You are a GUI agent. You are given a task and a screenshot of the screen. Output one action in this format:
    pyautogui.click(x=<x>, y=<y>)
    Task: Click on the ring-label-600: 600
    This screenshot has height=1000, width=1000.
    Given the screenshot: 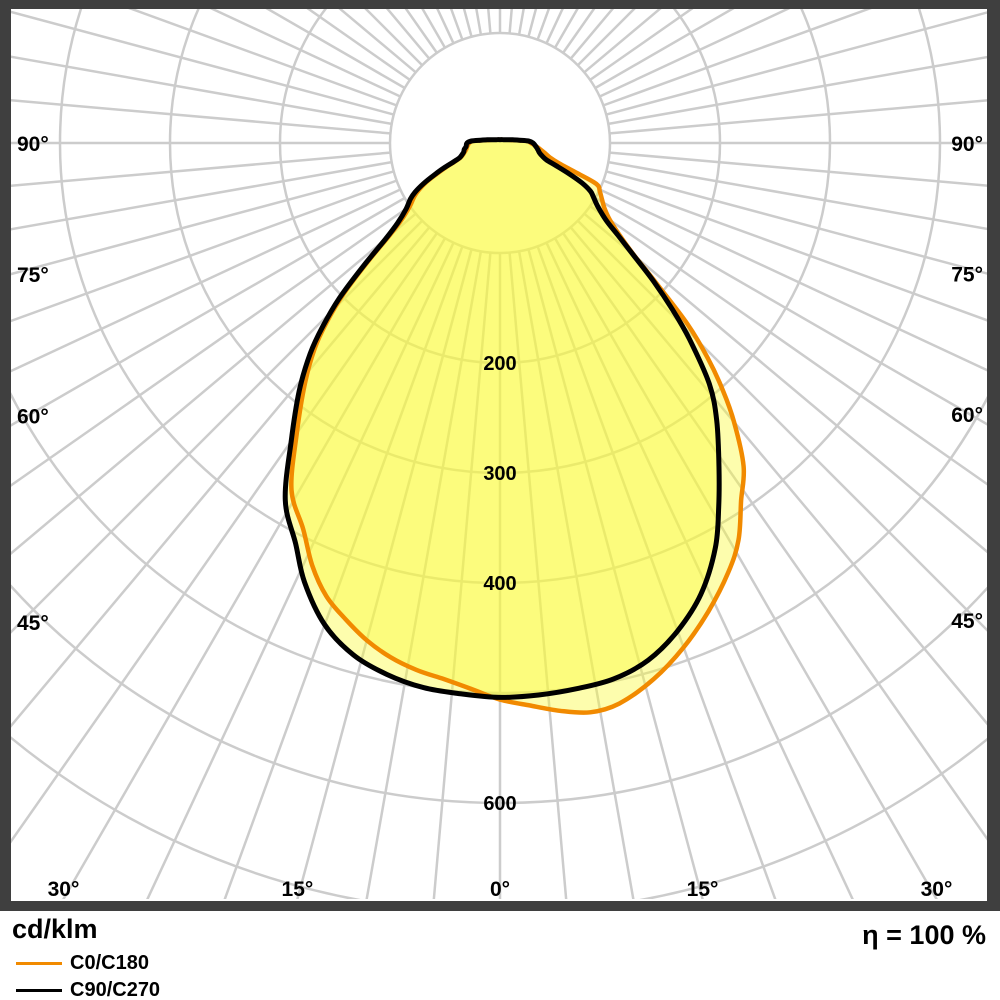 What is the action you would take?
    pyautogui.click(x=499, y=804)
    